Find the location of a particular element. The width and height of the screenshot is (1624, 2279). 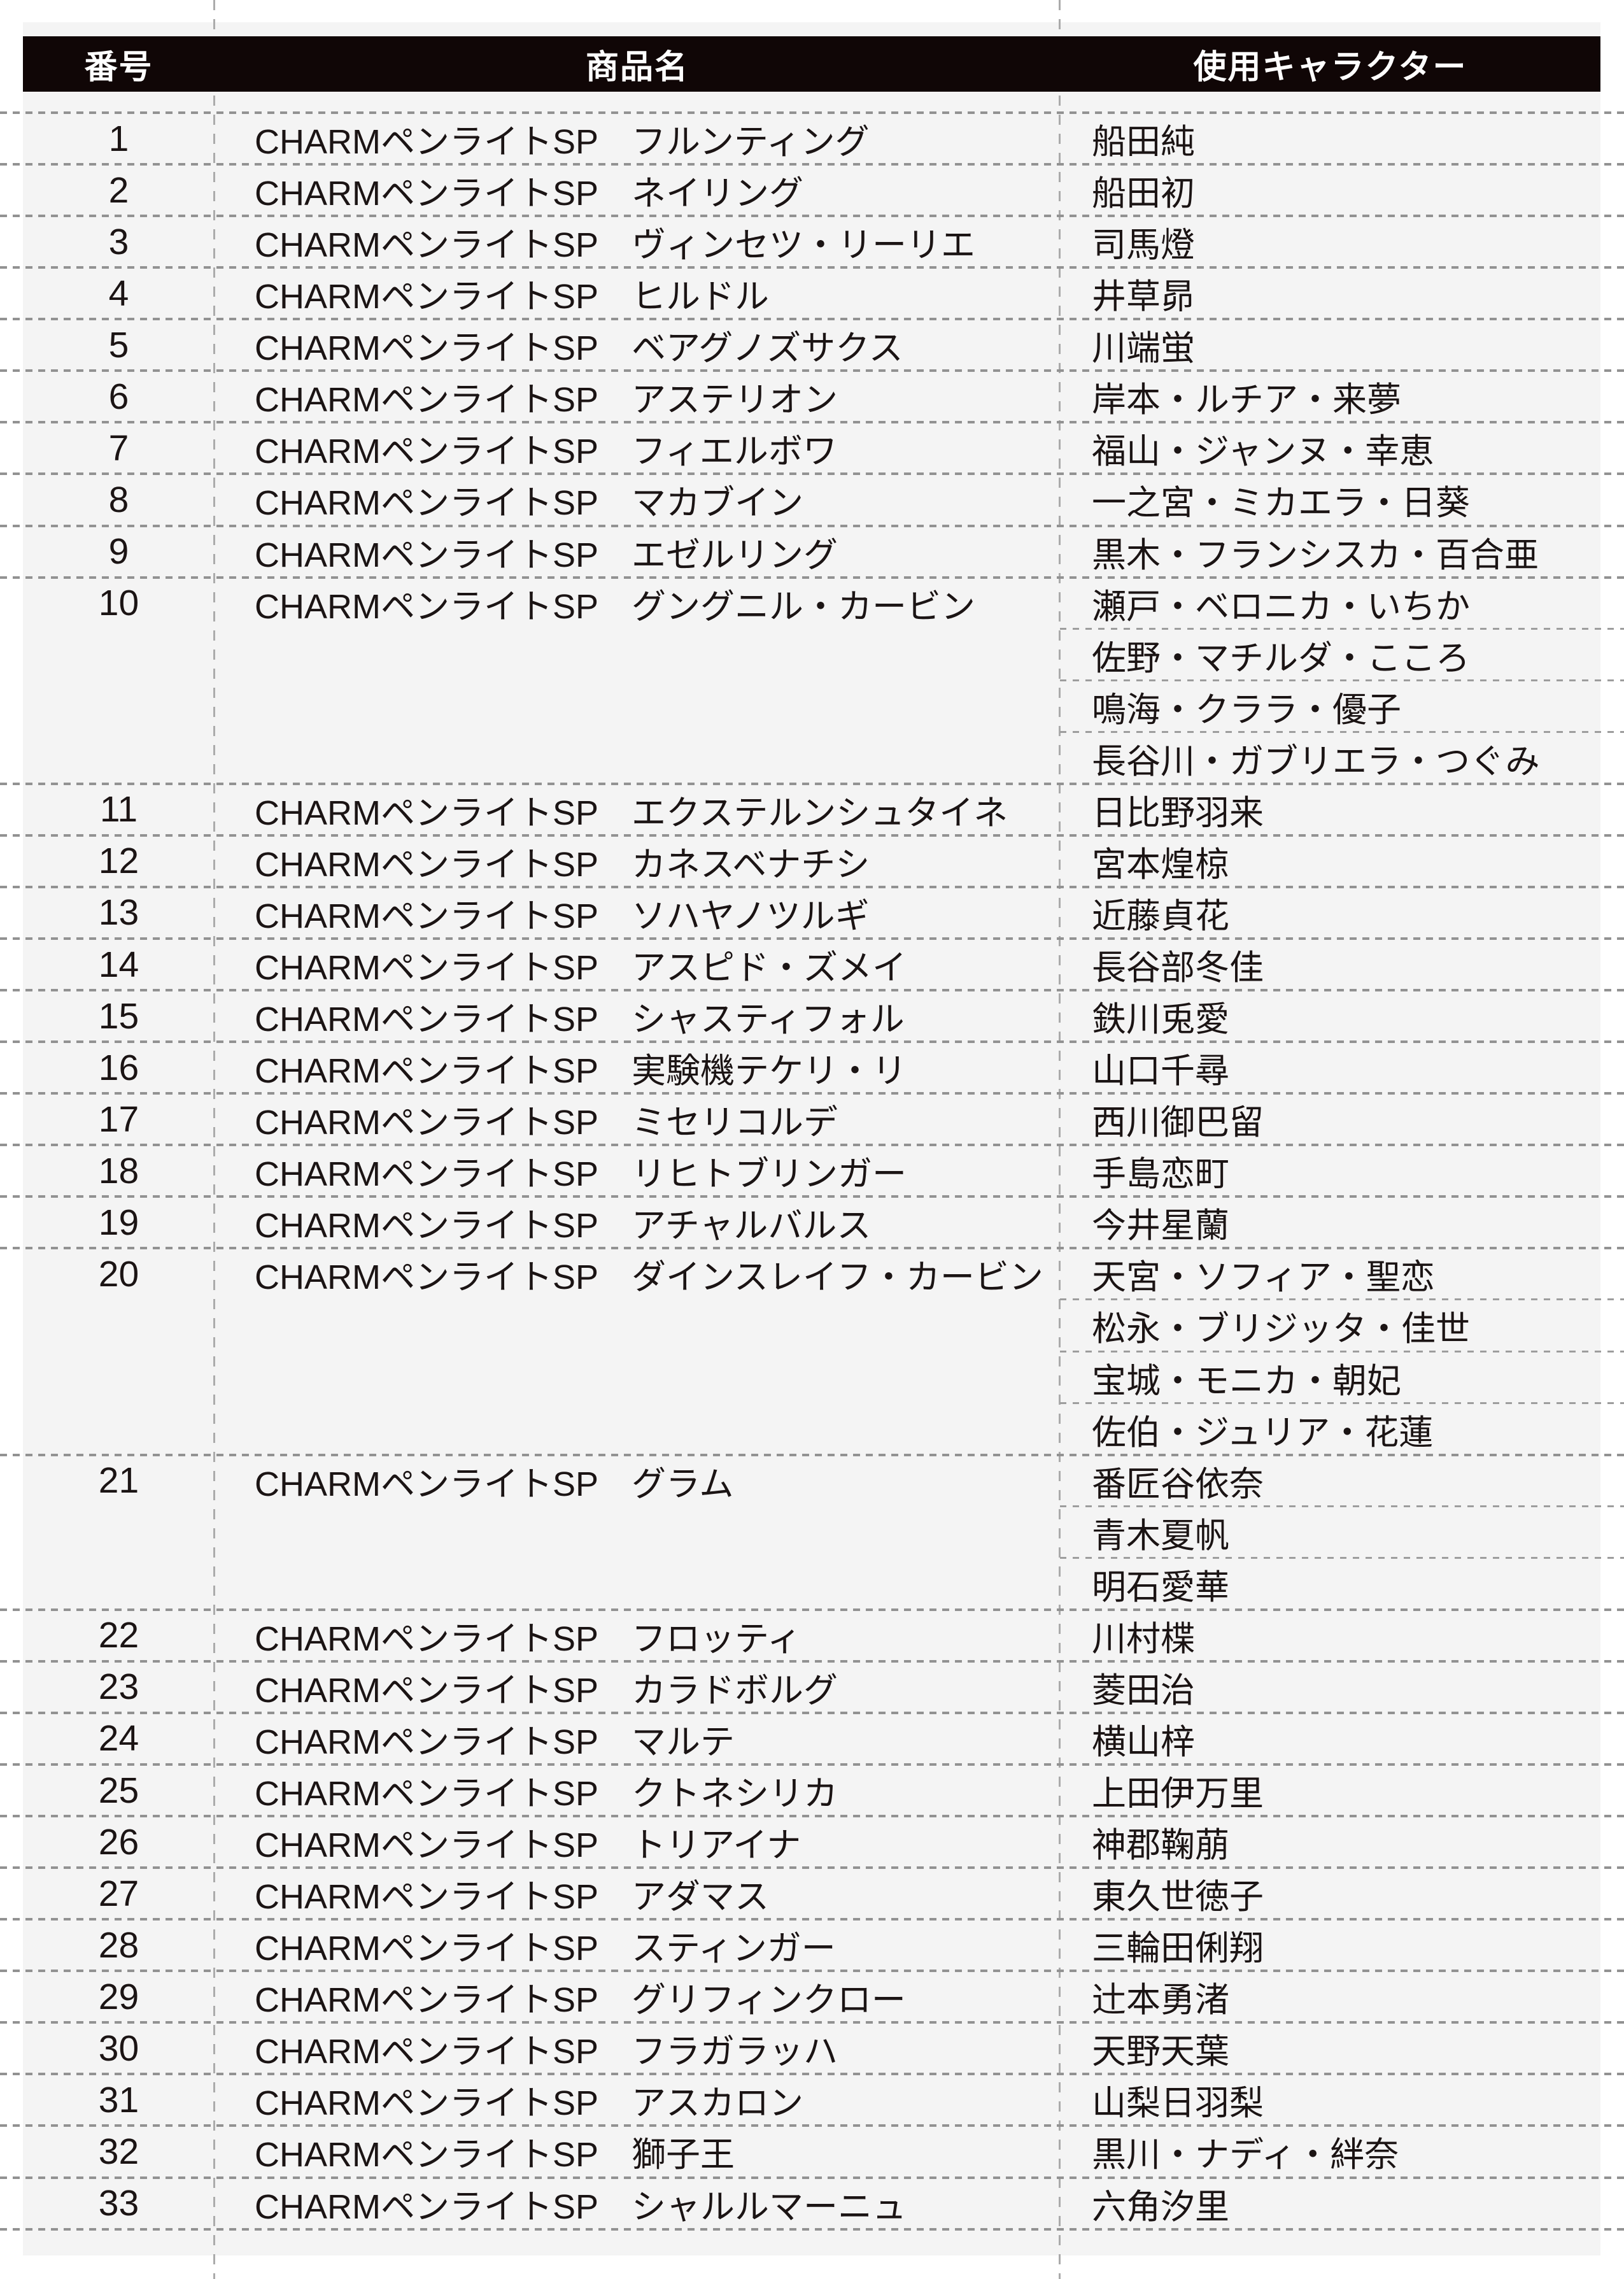

table-row: 33 CHARMペンライトSP シャルルマーニュ 六角汐里 is located at coordinates (812, 2202).